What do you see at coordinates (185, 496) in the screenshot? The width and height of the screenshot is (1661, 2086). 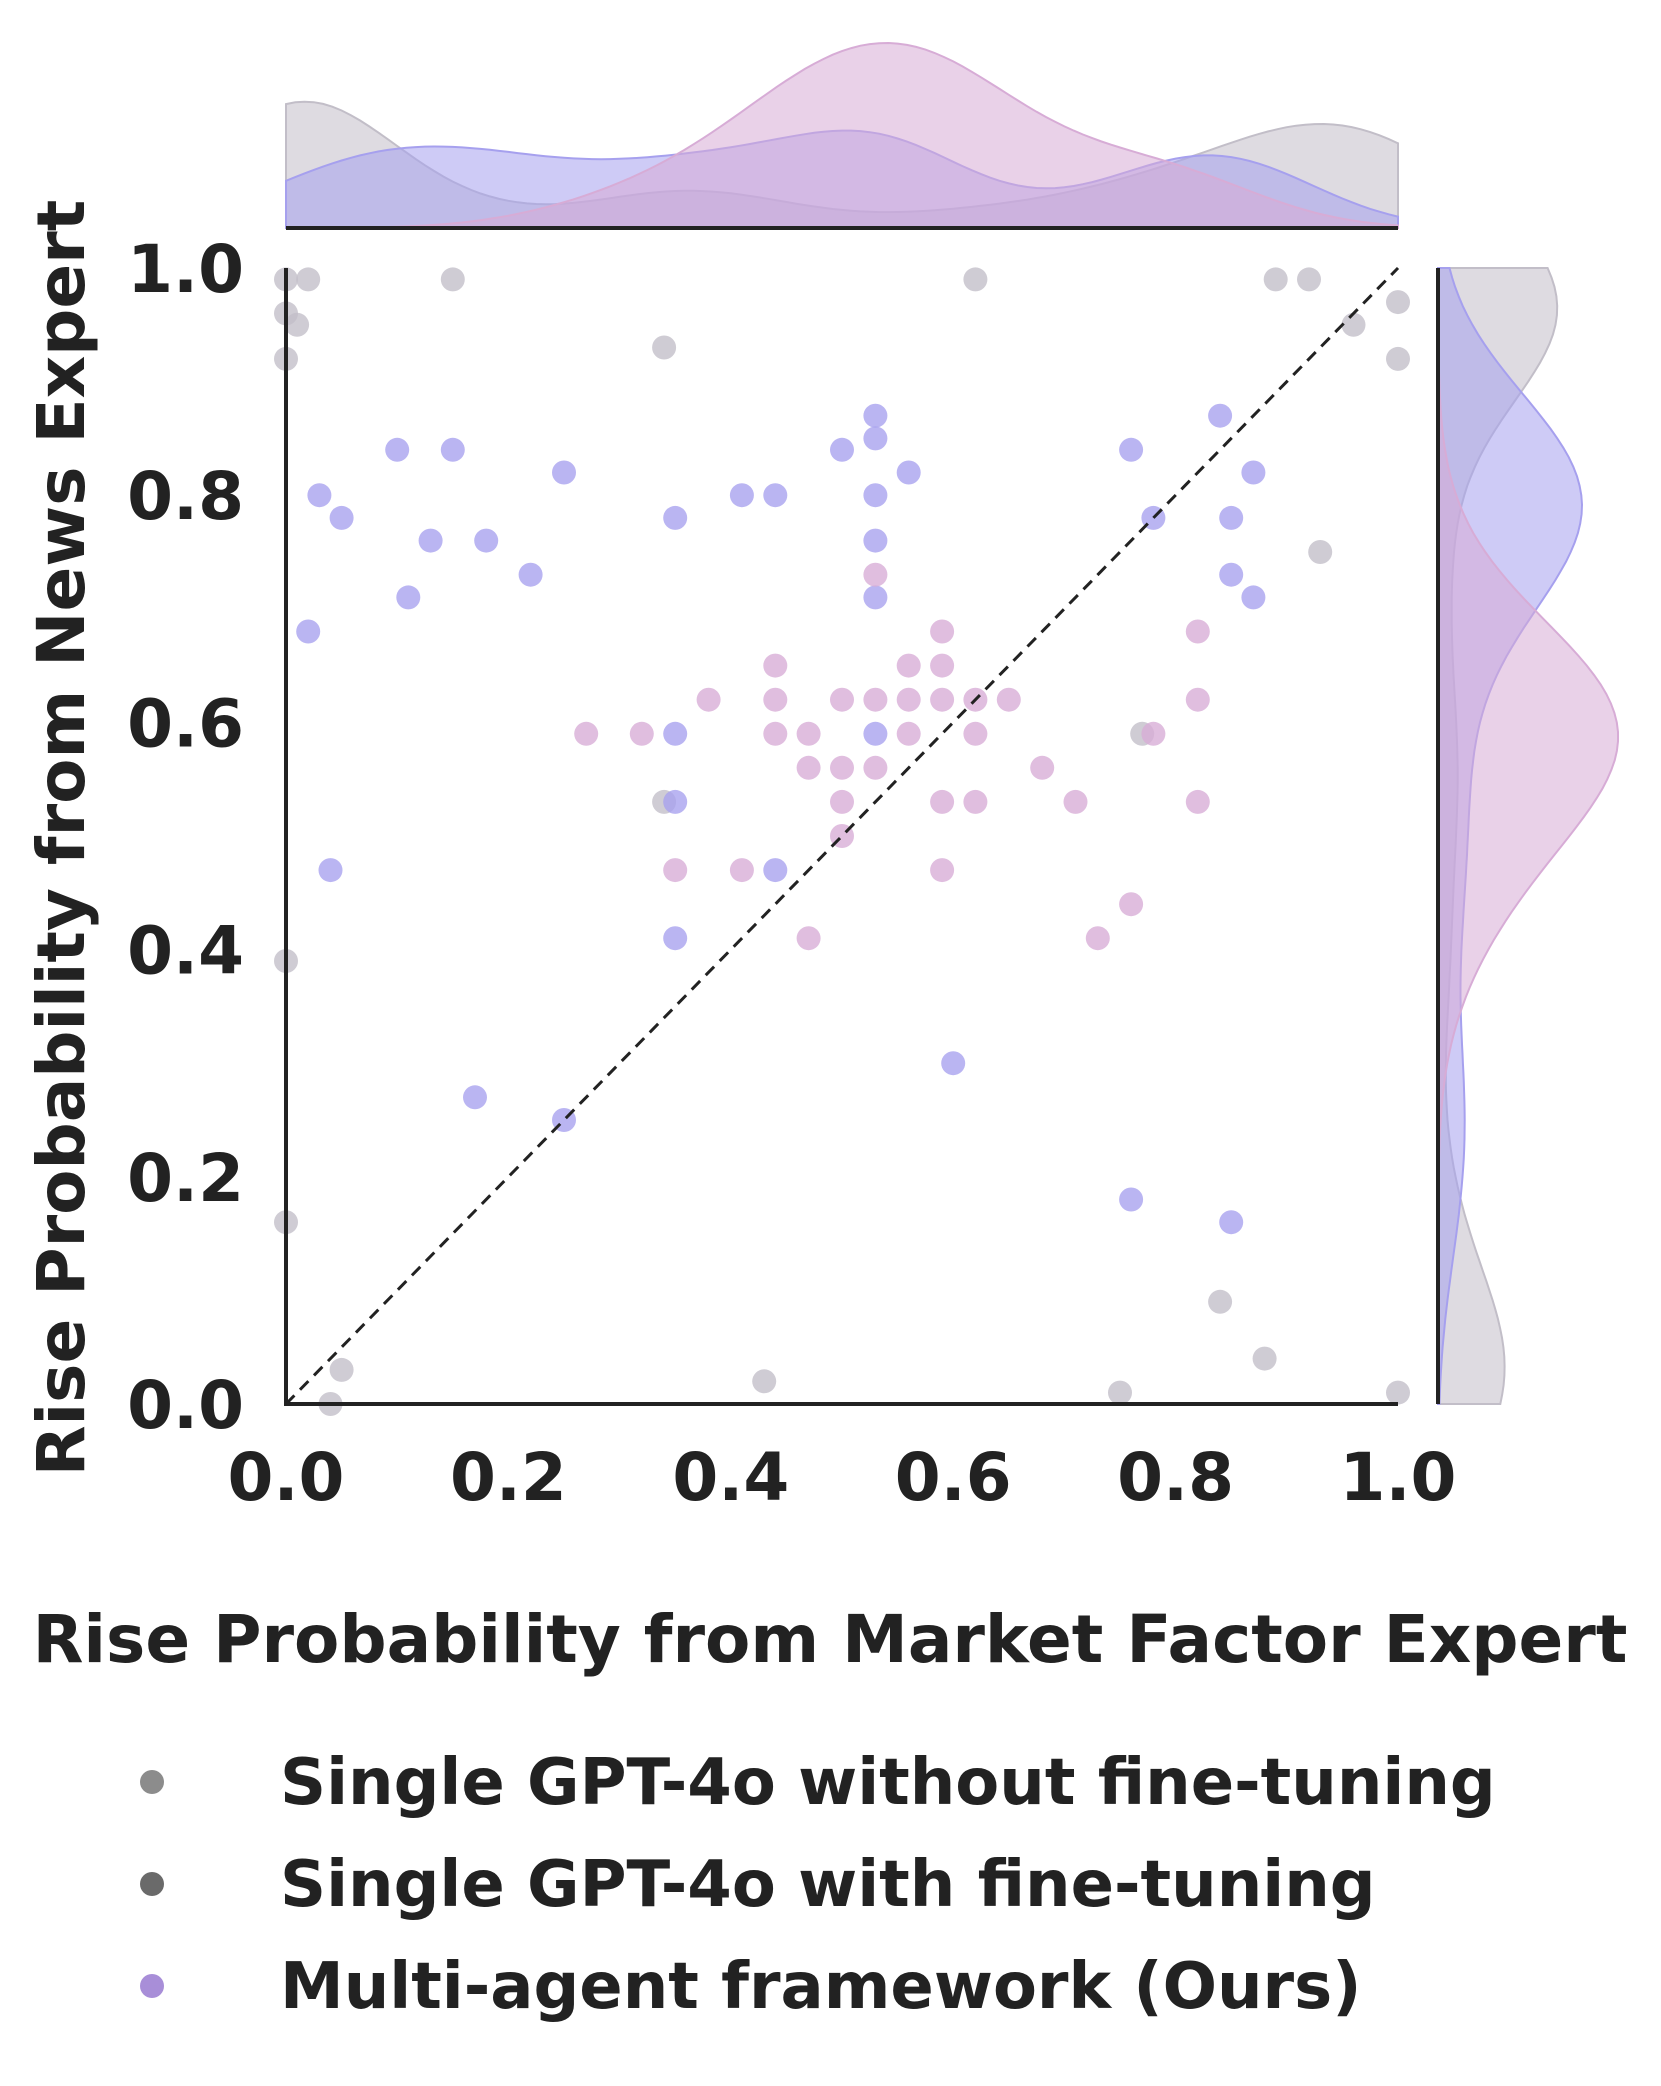 I see `y-tick-0.8: 0.8` at bounding box center [185, 496].